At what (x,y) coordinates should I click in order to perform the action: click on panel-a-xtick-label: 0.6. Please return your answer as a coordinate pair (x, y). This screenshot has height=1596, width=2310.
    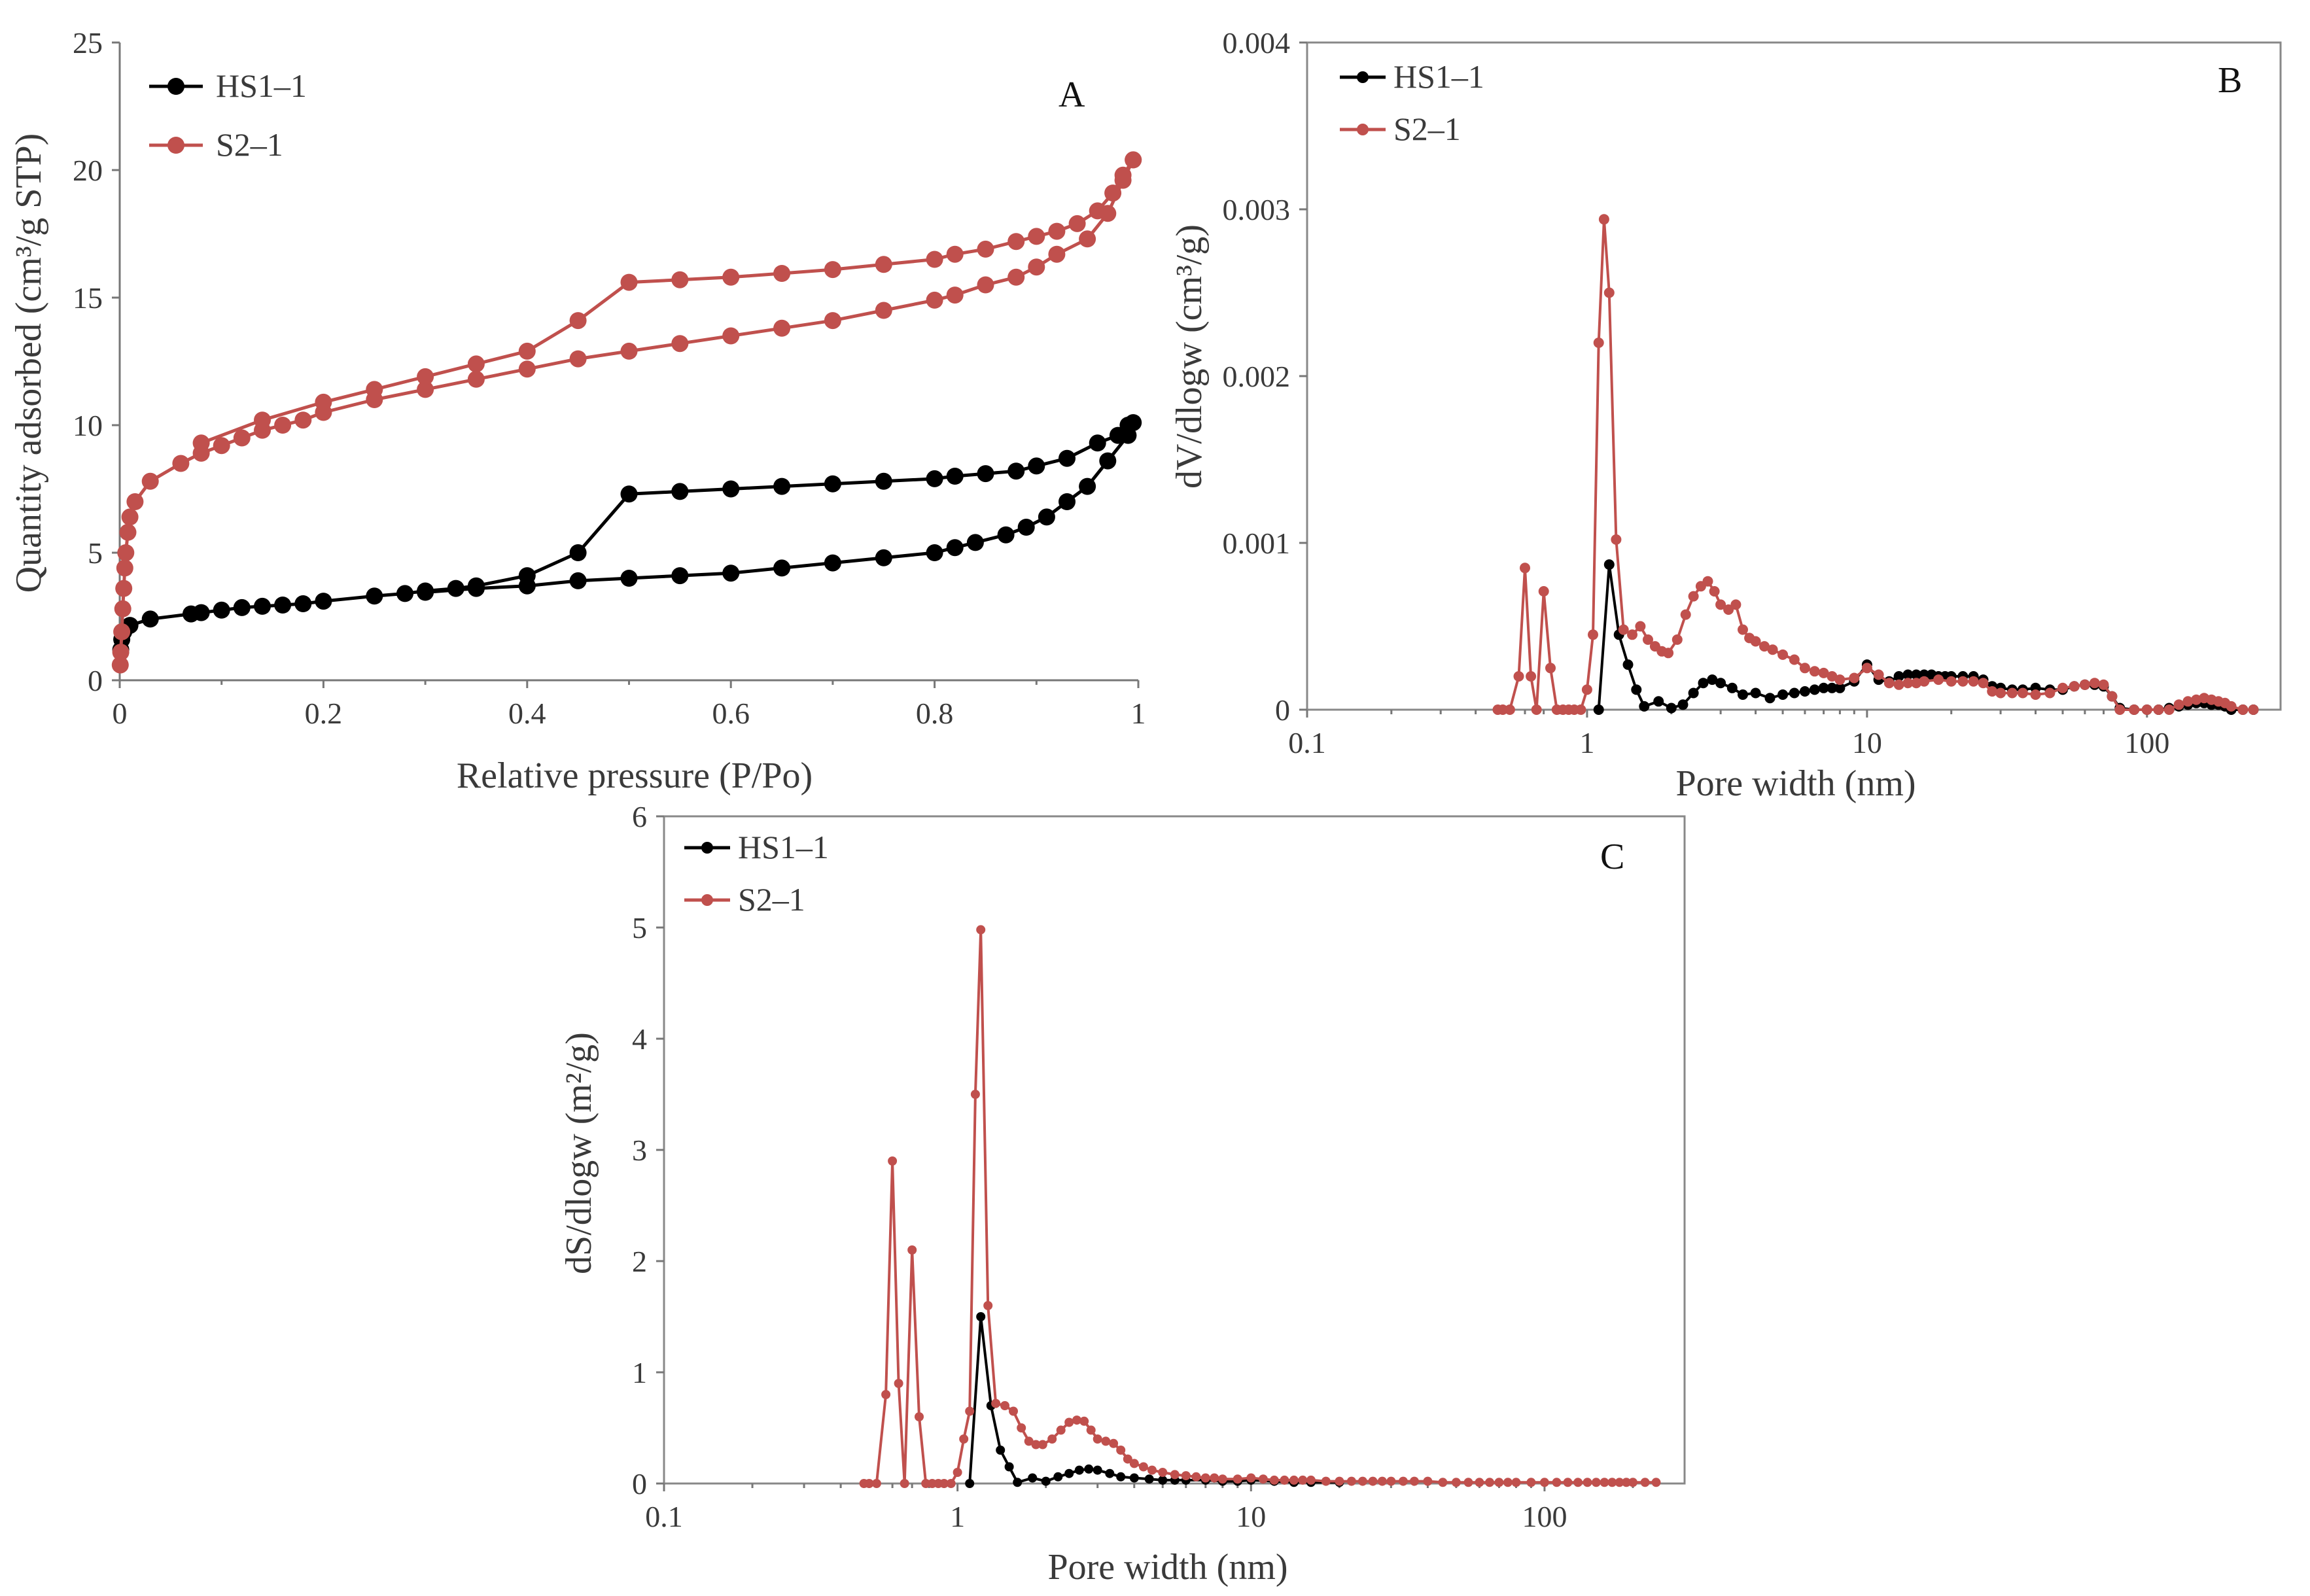
    Looking at the image, I should click on (731, 713).